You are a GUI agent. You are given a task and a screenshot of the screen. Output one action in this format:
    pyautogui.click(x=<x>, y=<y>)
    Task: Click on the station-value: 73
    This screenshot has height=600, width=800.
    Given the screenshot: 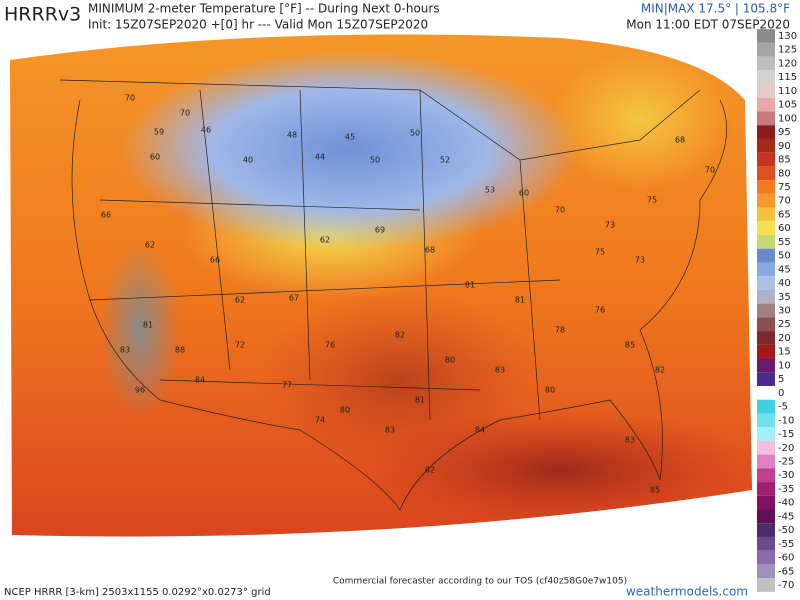 What is the action you would take?
    pyautogui.click(x=610, y=225)
    